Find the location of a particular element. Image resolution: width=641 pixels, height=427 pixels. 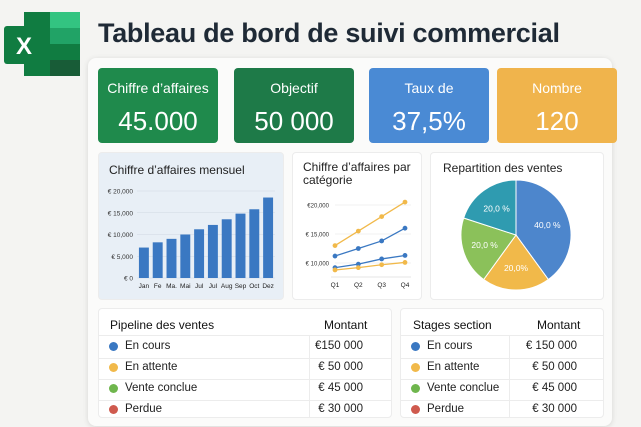

x-tick-label: Q3 is located at coordinates (381, 285).